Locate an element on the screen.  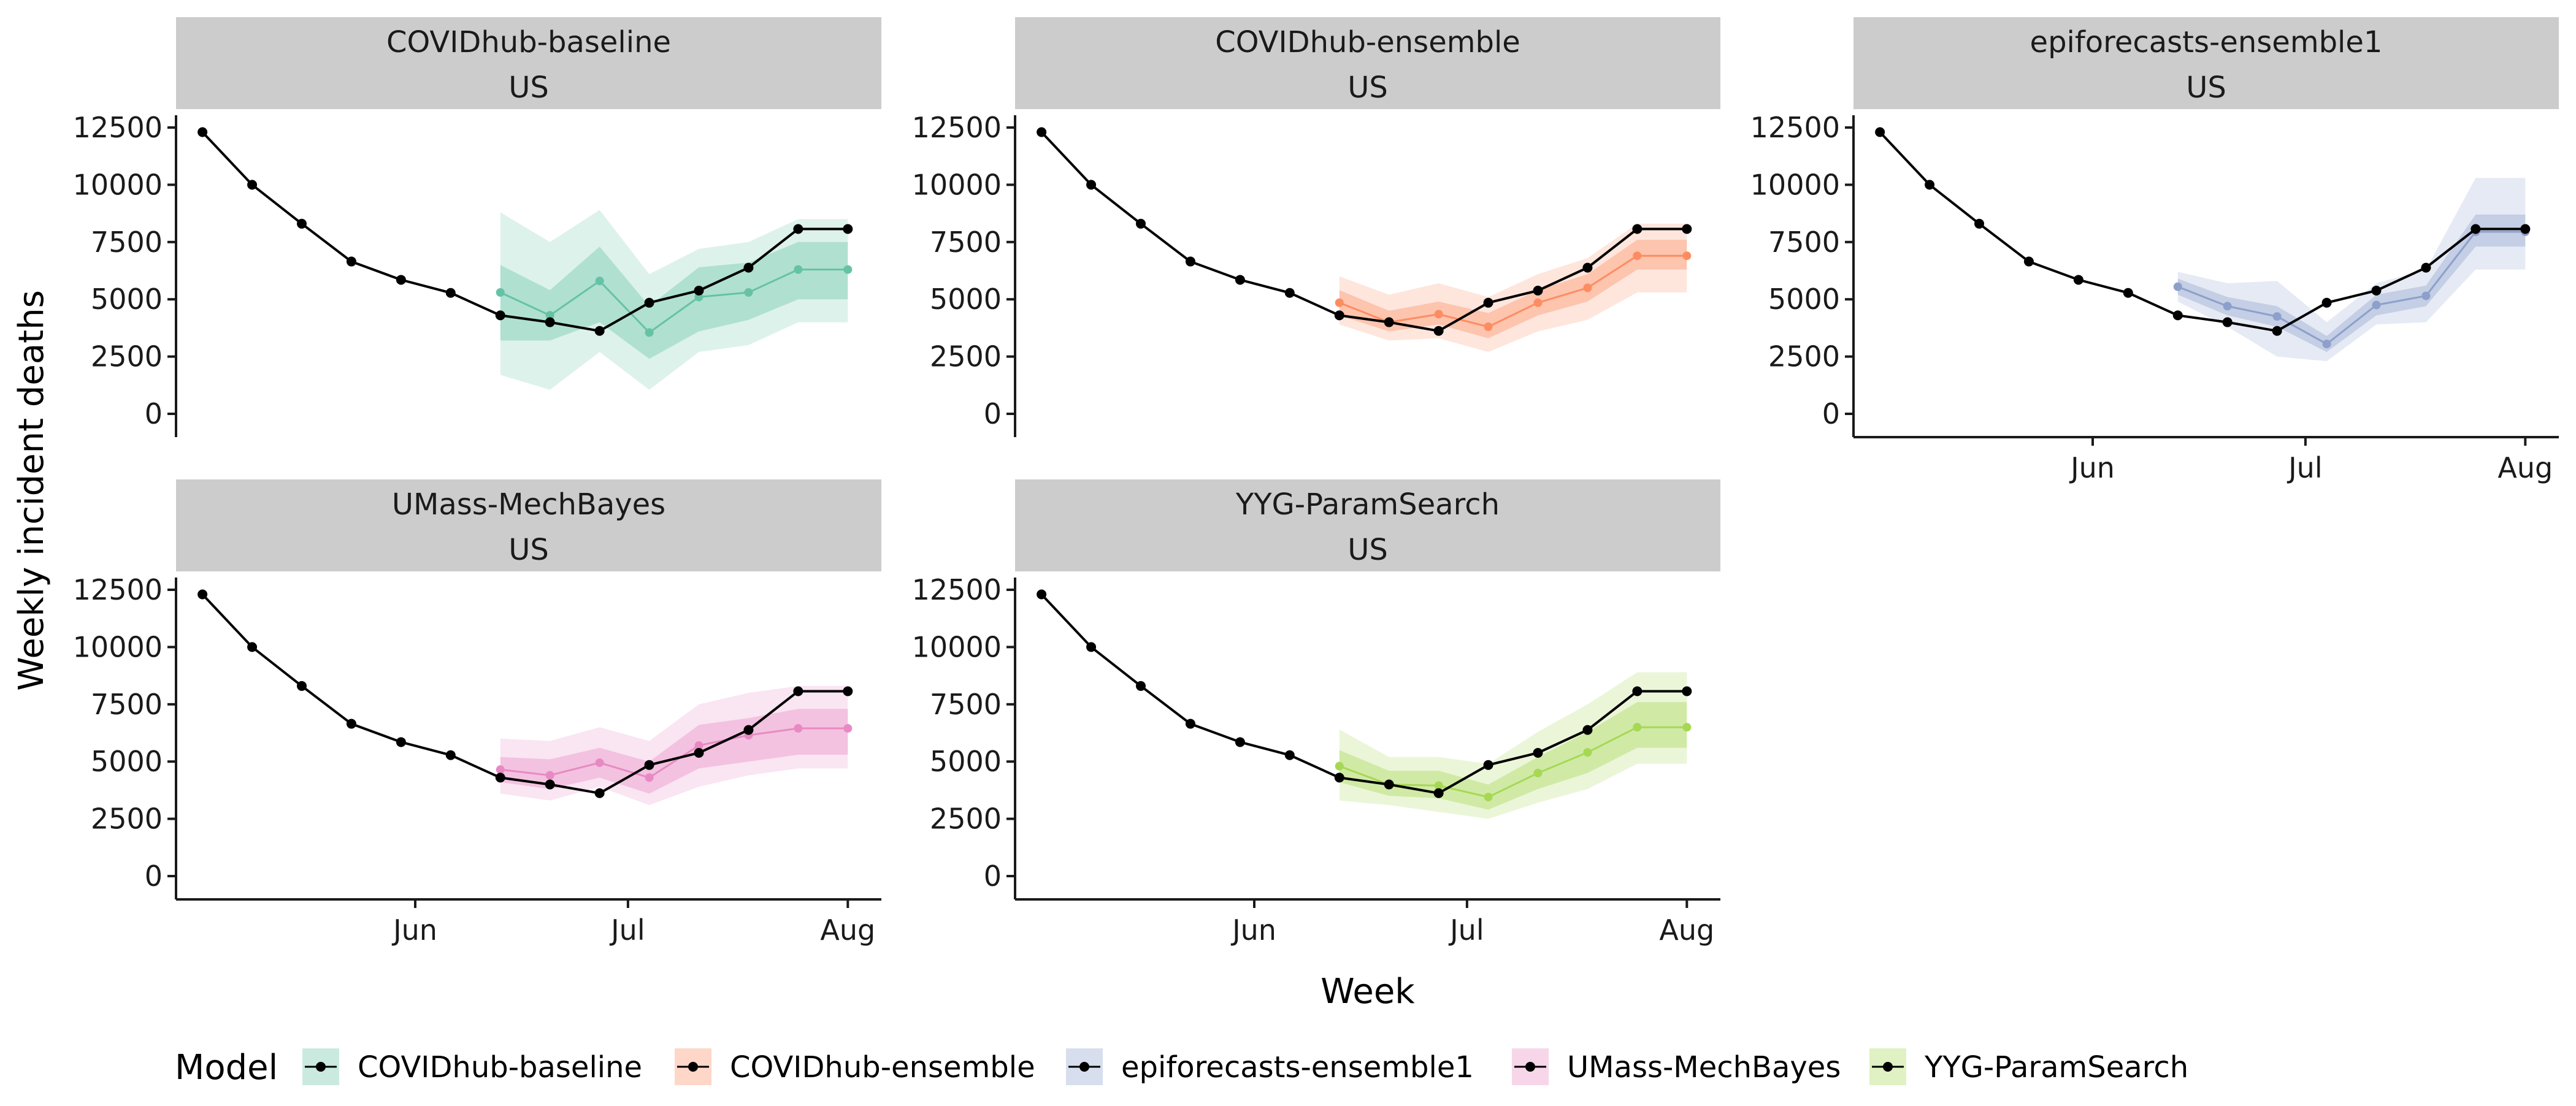
forecast-outer-interval is located at coordinates (674, 745).